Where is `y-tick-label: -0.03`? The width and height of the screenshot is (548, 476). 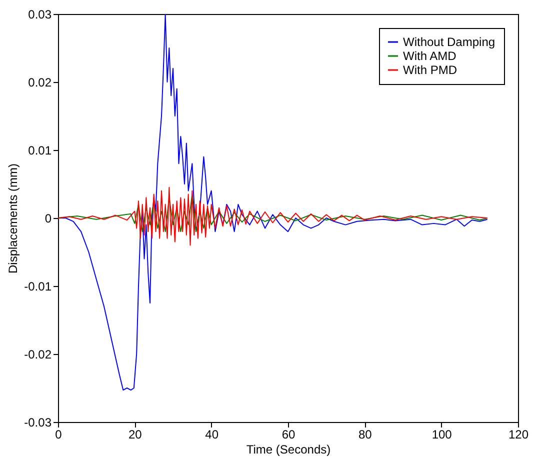 y-tick-label: -0.03 is located at coordinates (38, 423).